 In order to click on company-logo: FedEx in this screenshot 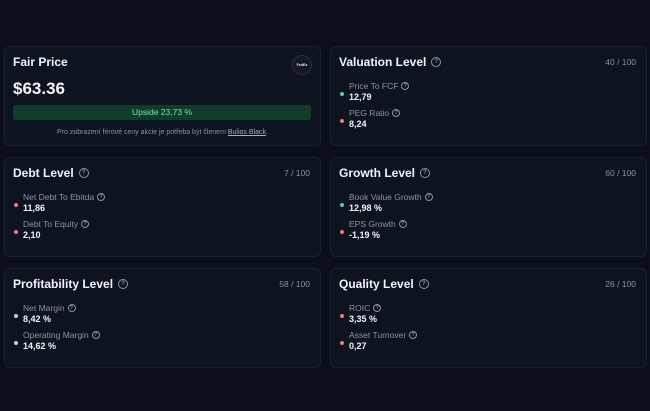, I will do `click(302, 65)`.